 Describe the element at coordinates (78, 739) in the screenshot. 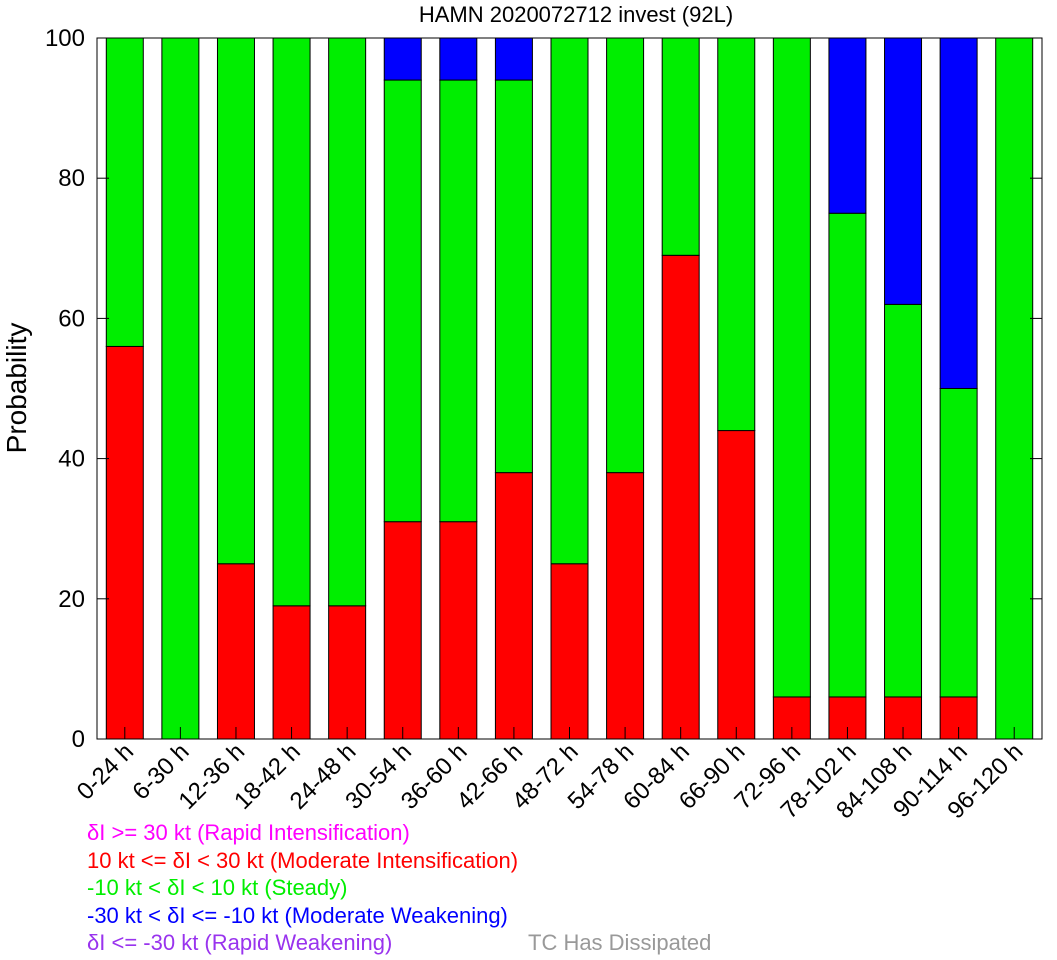

I see `y-tick-label: 0` at that location.